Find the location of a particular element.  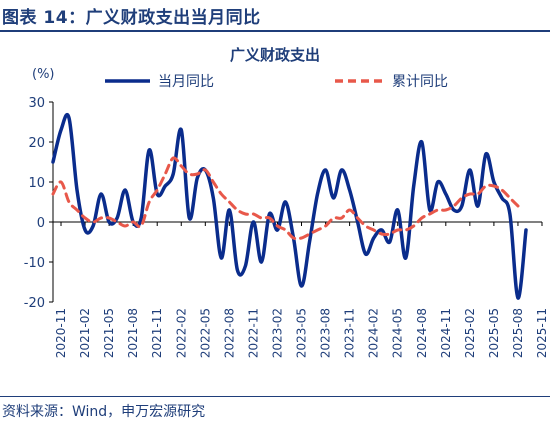

x-tick-label: 2021-02 is located at coordinates (85, 333).